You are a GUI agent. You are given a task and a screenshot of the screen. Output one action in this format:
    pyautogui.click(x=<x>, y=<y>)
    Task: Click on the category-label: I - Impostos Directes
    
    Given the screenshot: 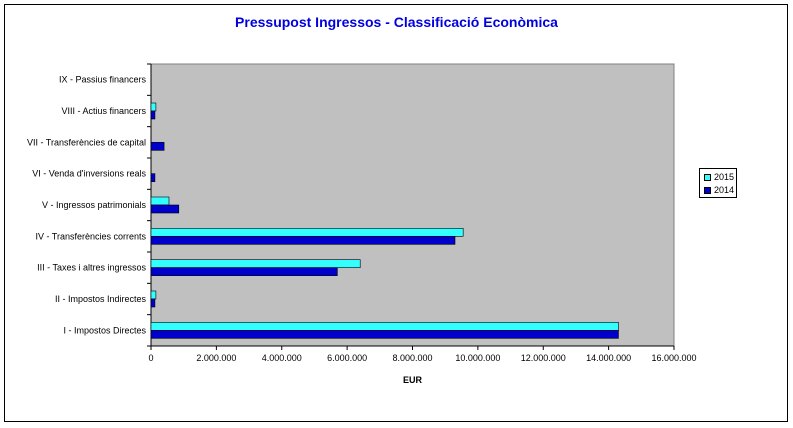 What is the action you would take?
    pyautogui.click(x=104, y=330)
    